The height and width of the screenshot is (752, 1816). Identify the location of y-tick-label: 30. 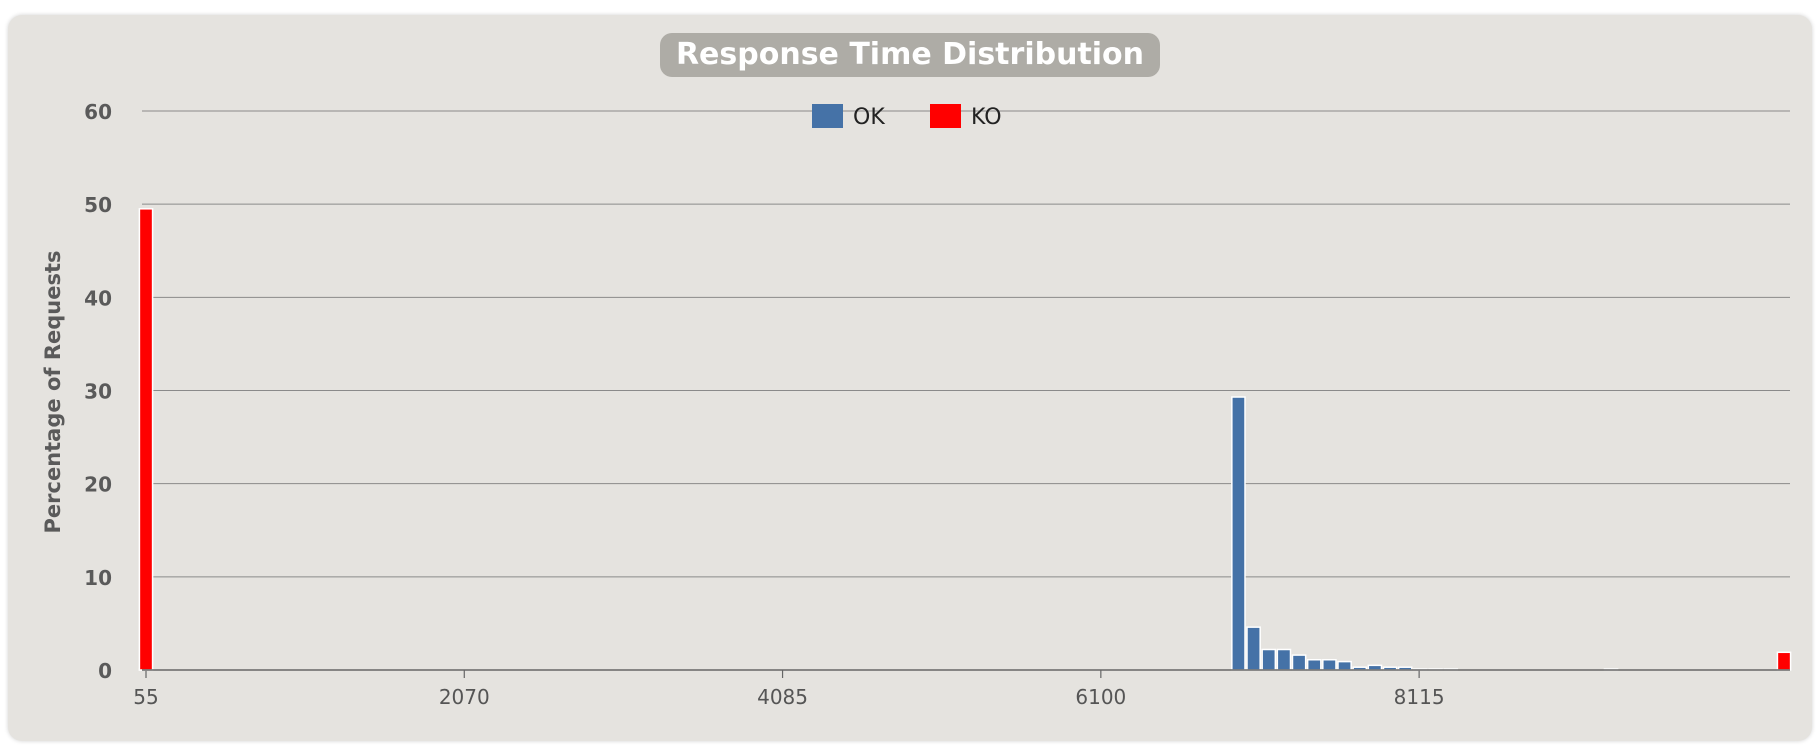
(98, 392).